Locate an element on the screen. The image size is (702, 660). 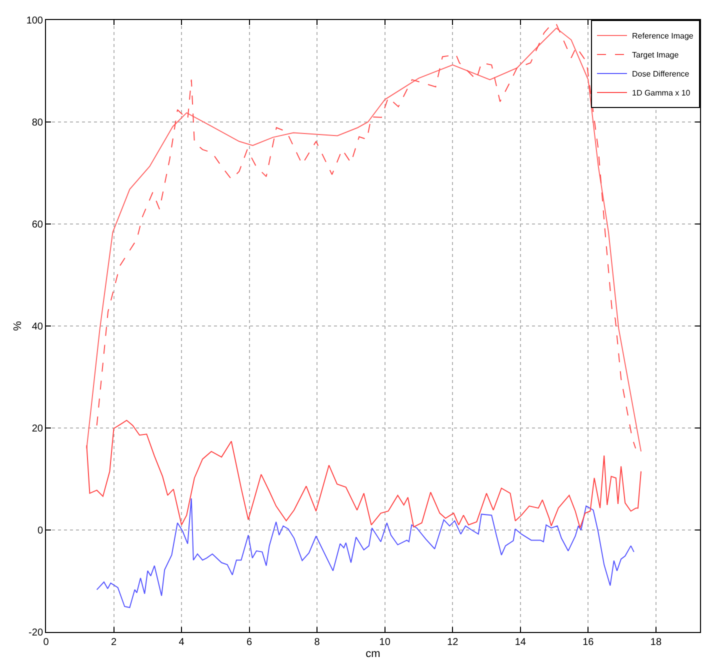
y-tick-label: 20 is located at coordinates (38, 429).